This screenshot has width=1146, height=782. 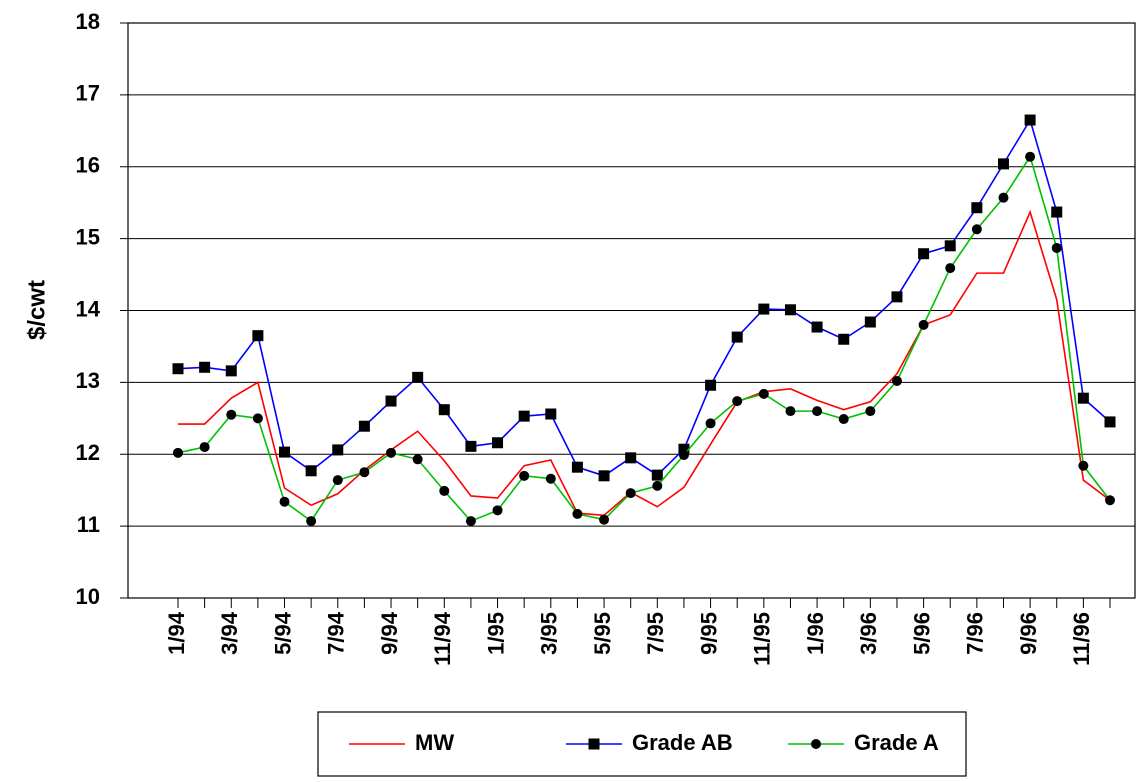 What do you see at coordinates (36, 310) in the screenshot?
I see `y-axis-label: $/cwt` at bounding box center [36, 310].